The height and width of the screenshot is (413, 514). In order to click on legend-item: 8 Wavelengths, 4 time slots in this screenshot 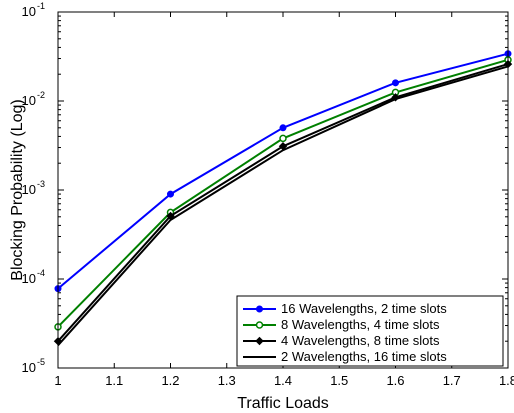, I will do `click(341, 324)`.